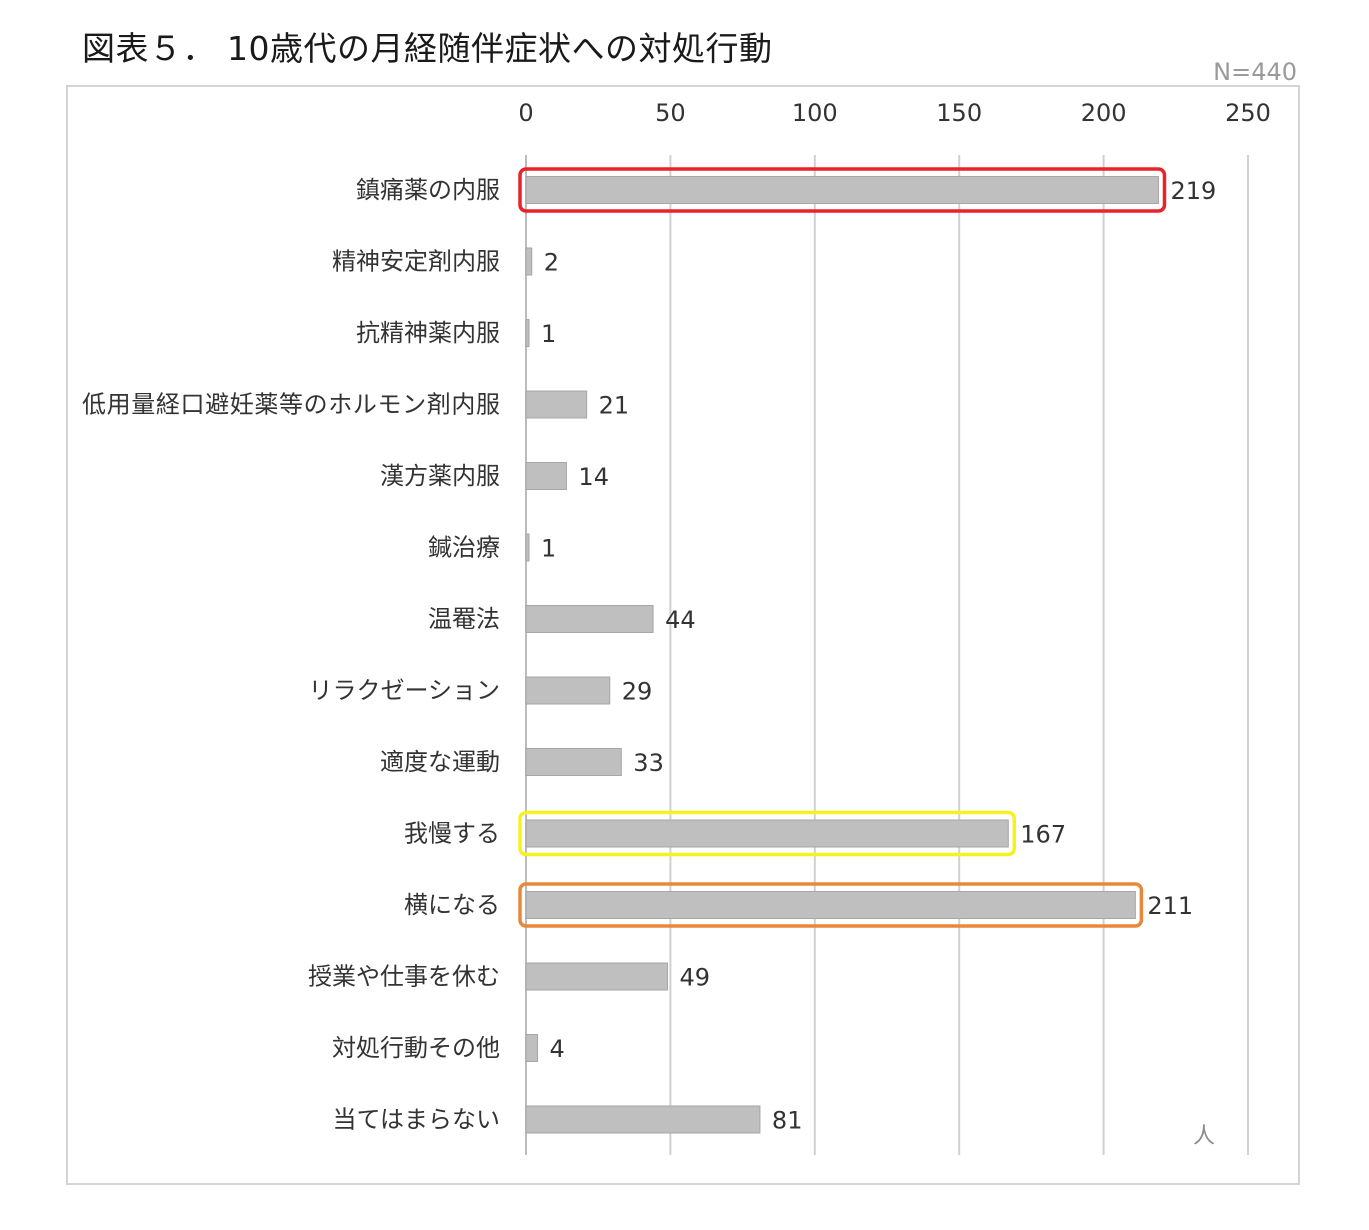 Image resolution: width=1369 pixels, height=1230 pixels. What do you see at coordinates (1104, 113) in the screenshot?
I see `x-tick-label: 200` at bounding box center [1104, 113].